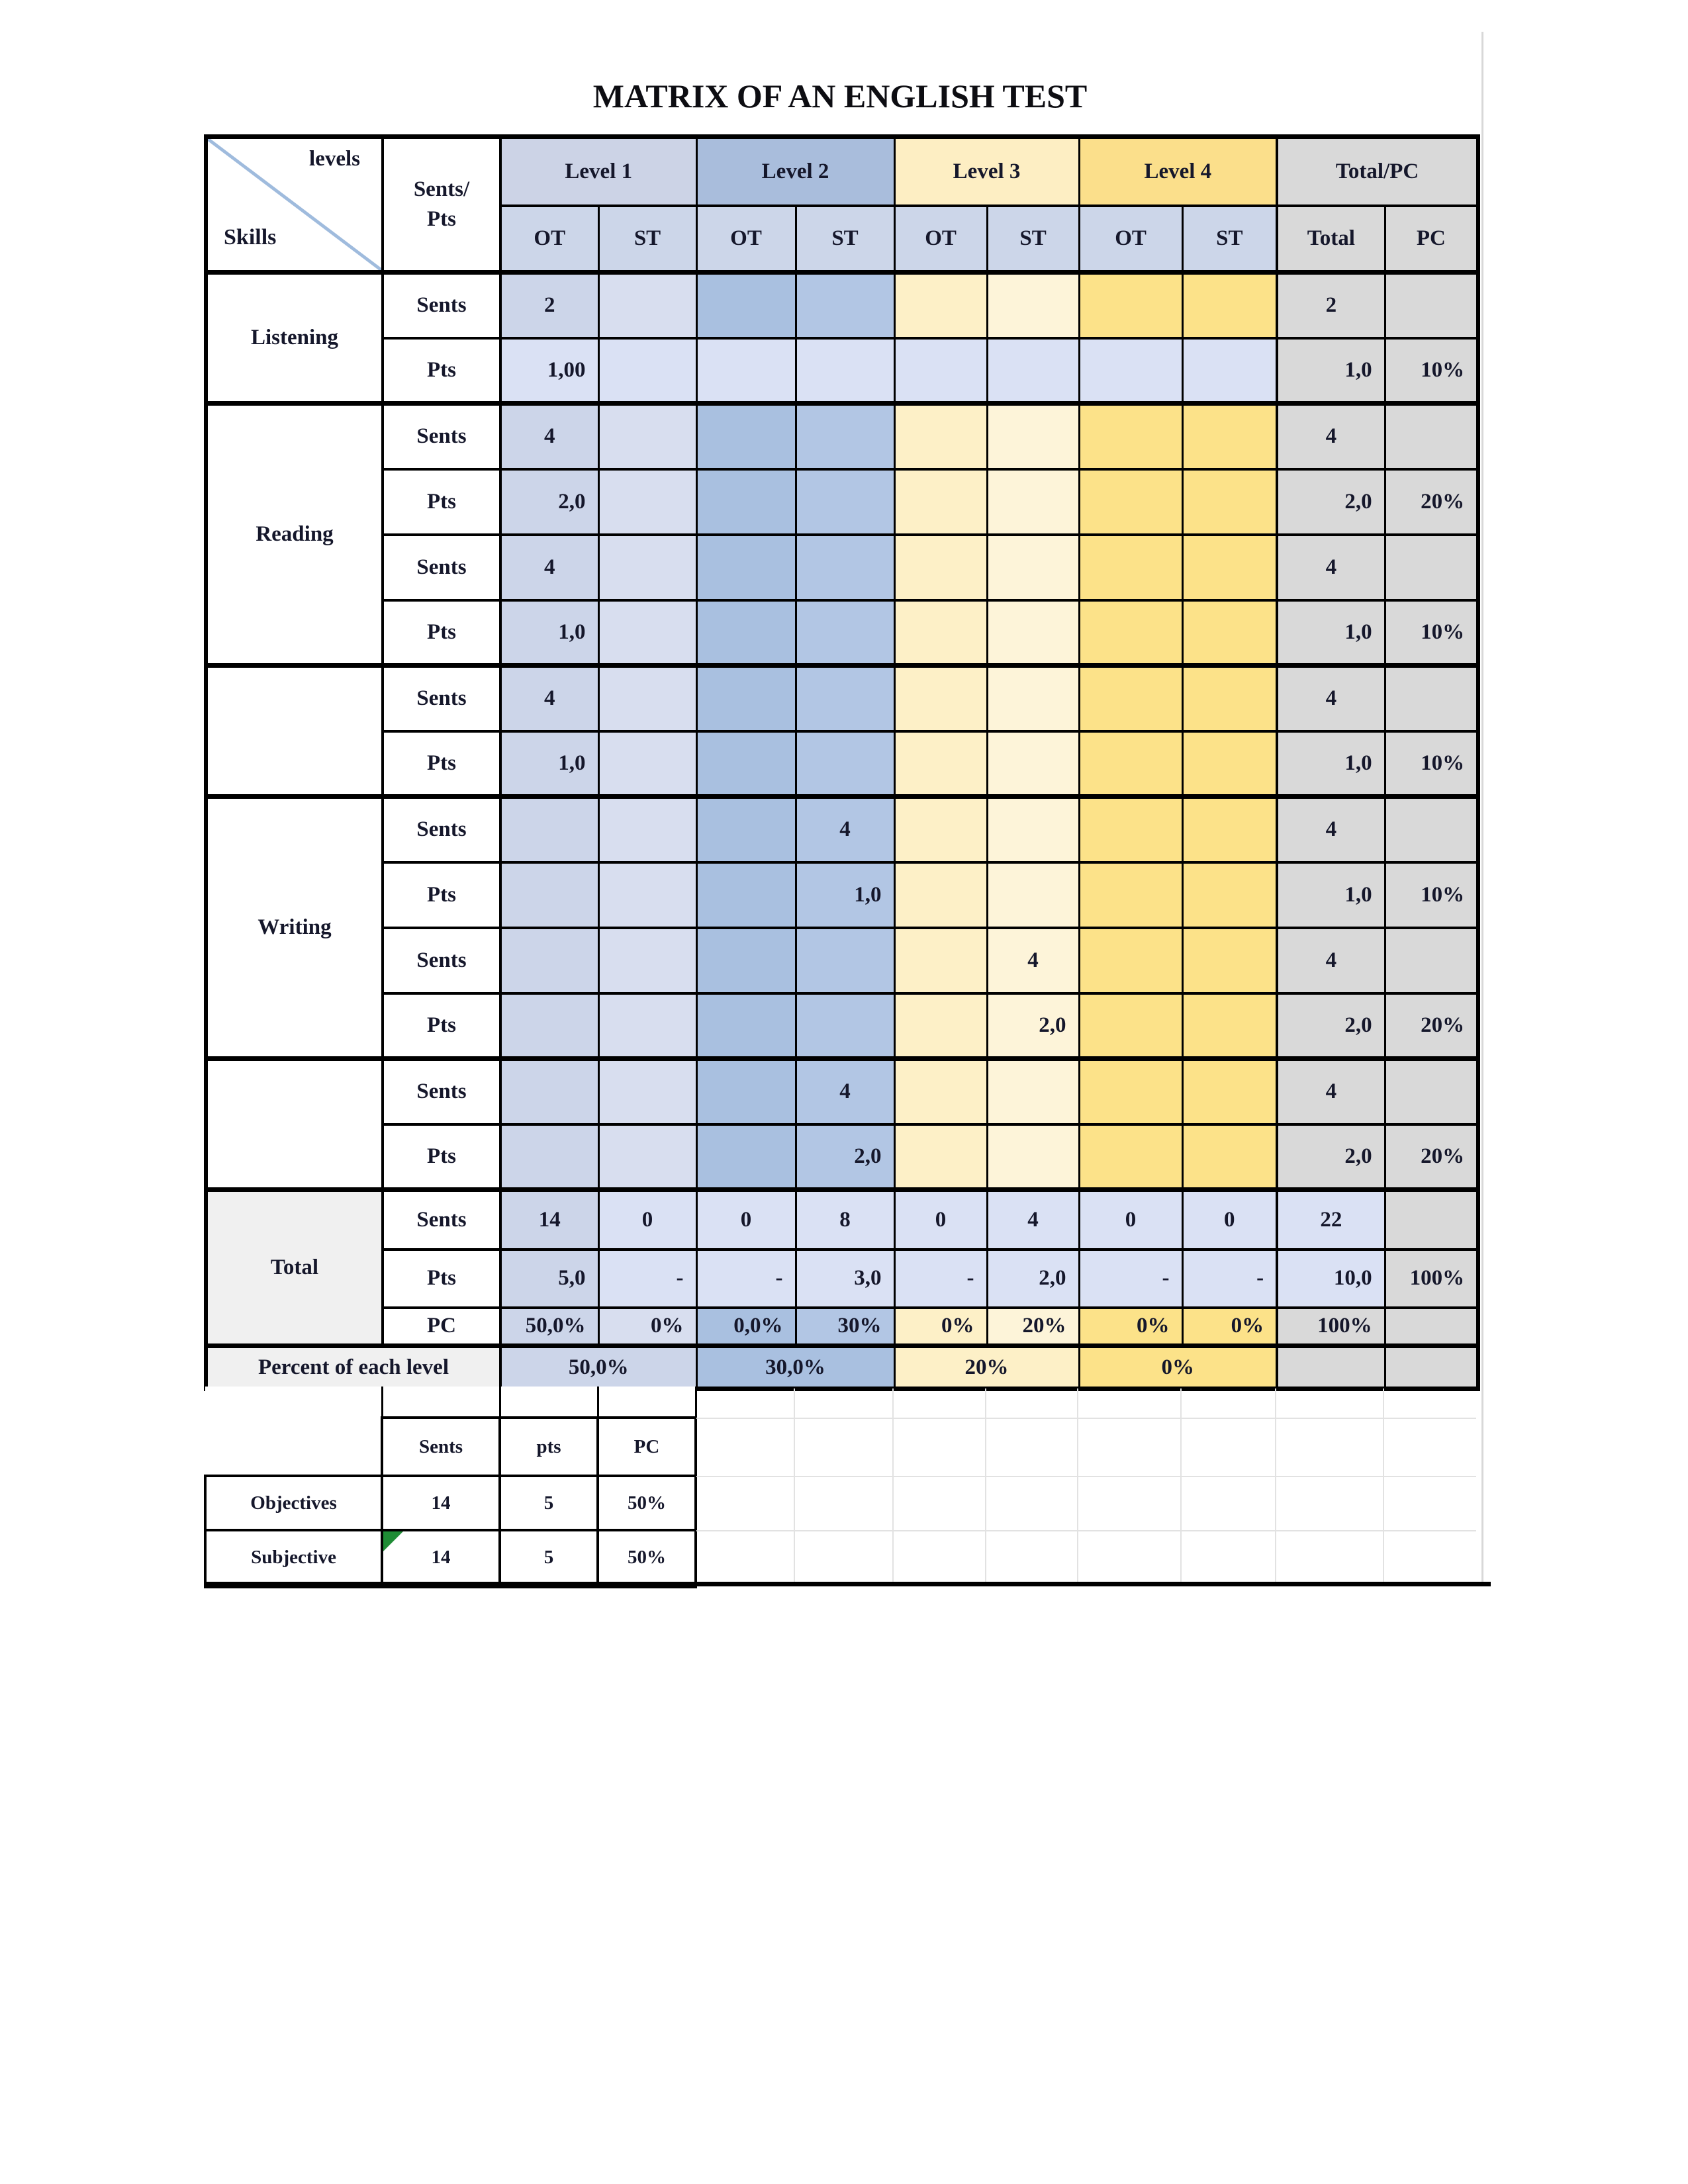 The image size is (1688, 2184). I want to click on percent-level-2: 30,0%, so click(795, 1367).